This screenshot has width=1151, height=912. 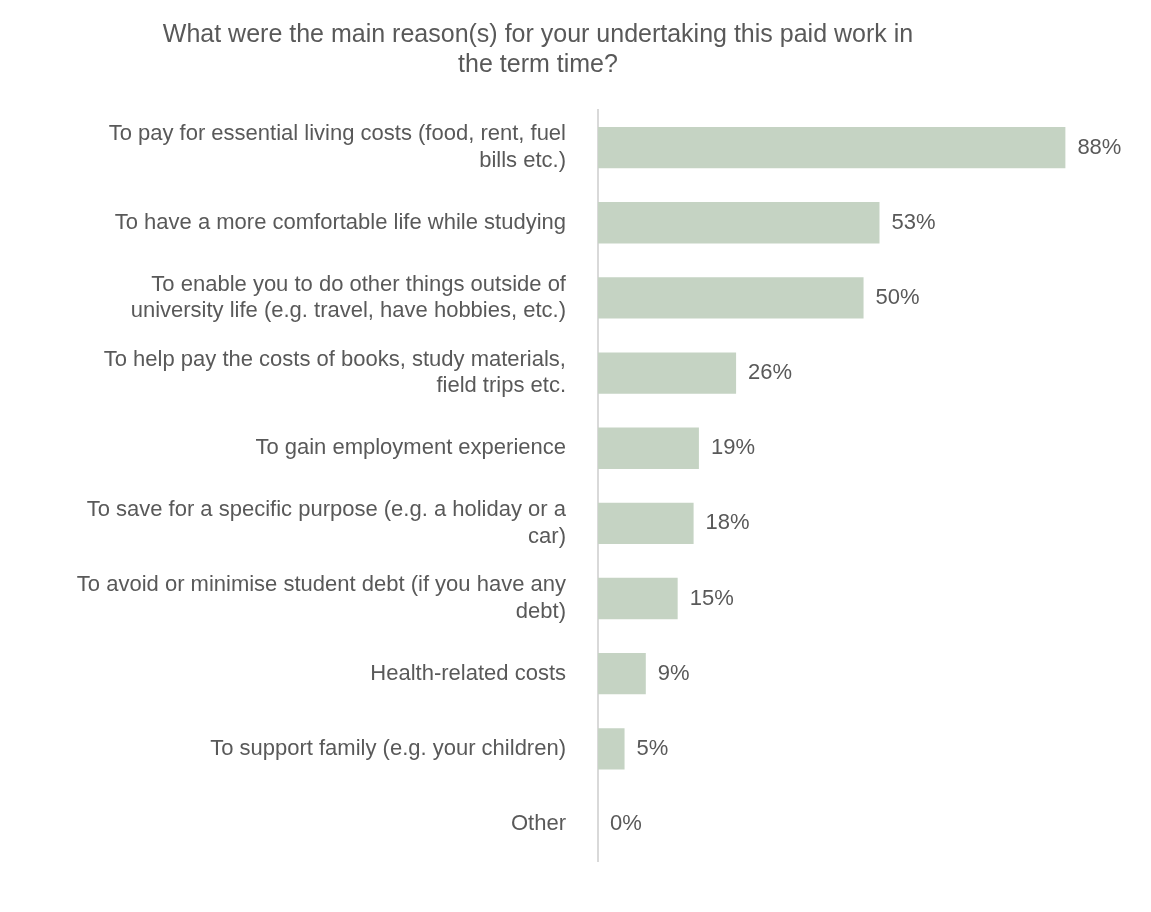 What do you see at coordinates (711, 597) in the screenshot?
I see `data-label: 15%` at bounding box center [711, 597].